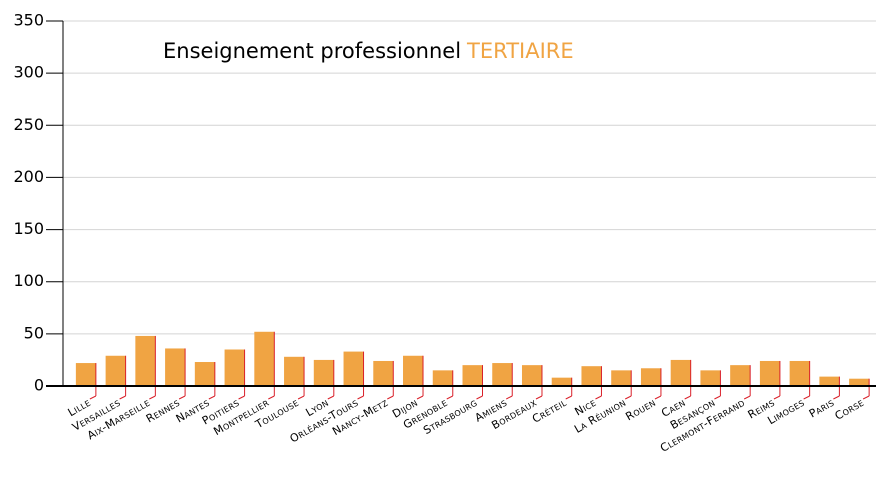 This screenshot has height=494, width=876. What do you see at coordinates (28, 72) in the screenshot?
I see `y-tick-label: 300` at bounding box center [28, 72].